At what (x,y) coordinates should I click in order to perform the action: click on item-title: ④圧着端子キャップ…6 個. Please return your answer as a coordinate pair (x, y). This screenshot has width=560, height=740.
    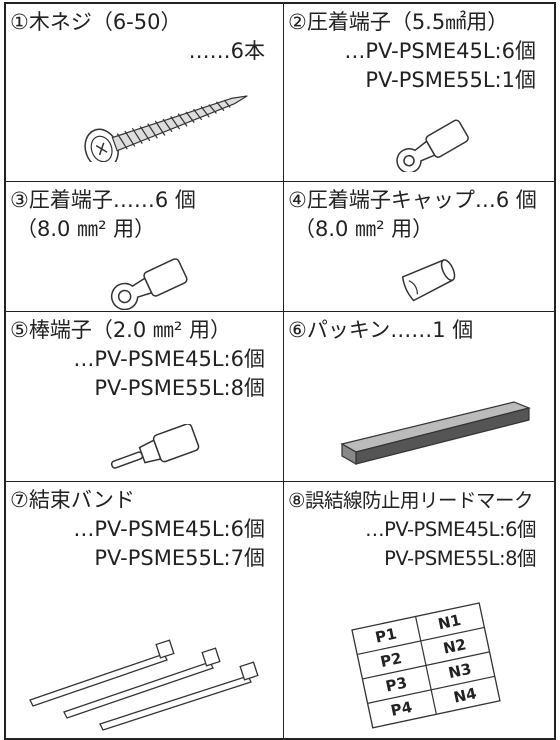
    Looking at the image, I should click on (412, 200).